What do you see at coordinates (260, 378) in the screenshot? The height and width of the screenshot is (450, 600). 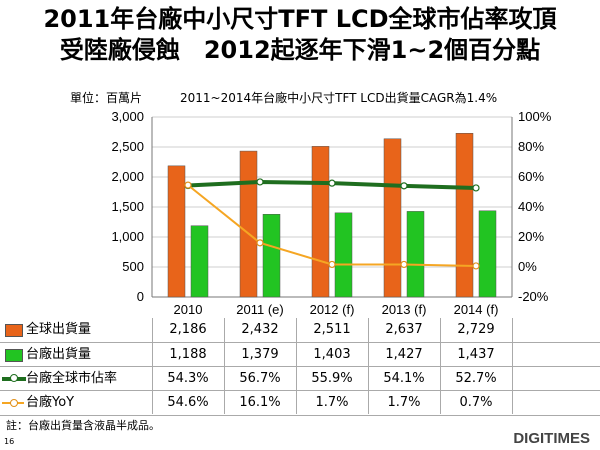 I see `data-table-cell: 56.7%` at bounding box center [260, 378].